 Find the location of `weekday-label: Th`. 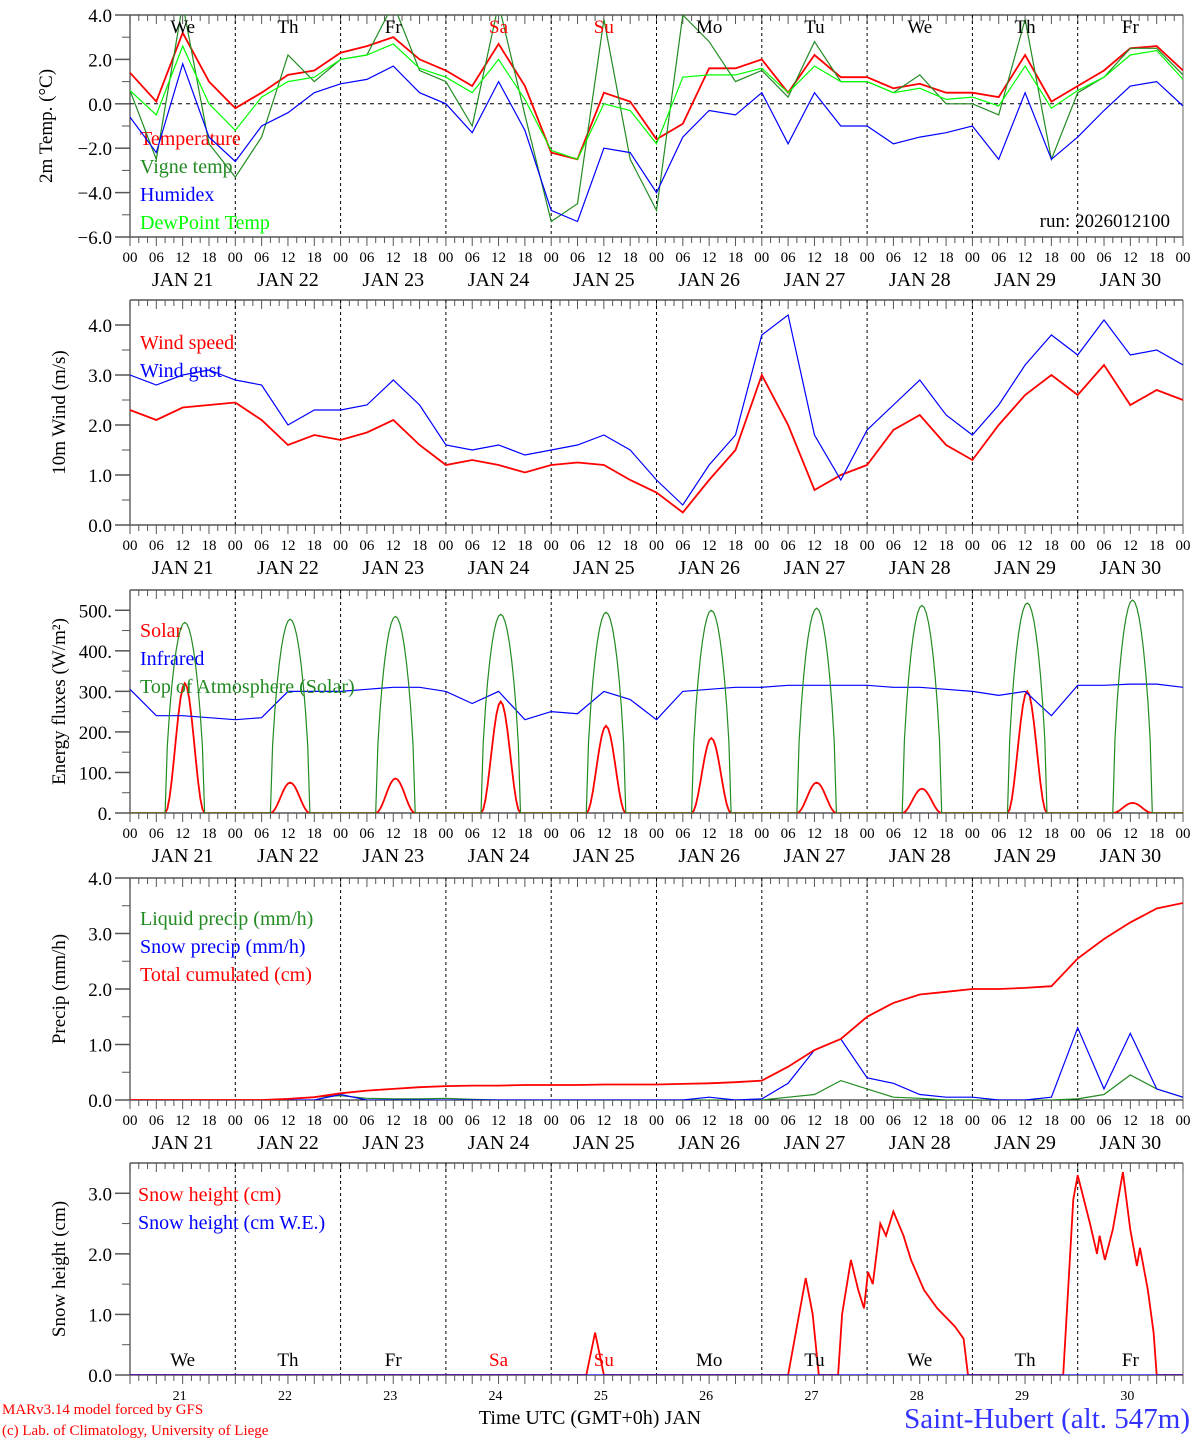

weekday-label: Th is located at coordinates (288, 1360).